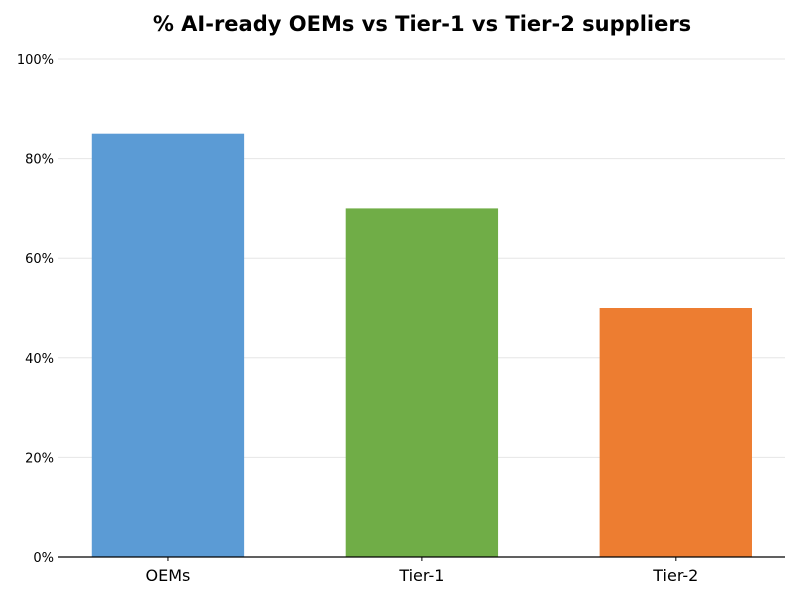 This screenshot has width=800, height=600. Describe the element at coordinates (675, 575) in the screenshot. I see `x-tick-label: Tier-2` at that location.